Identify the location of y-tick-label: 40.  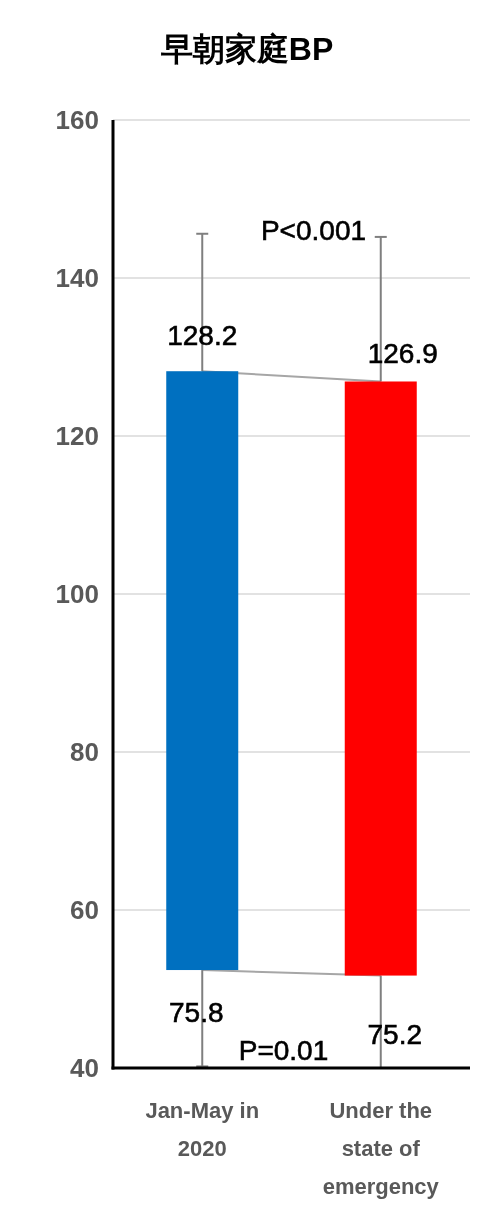
(84, 1068).